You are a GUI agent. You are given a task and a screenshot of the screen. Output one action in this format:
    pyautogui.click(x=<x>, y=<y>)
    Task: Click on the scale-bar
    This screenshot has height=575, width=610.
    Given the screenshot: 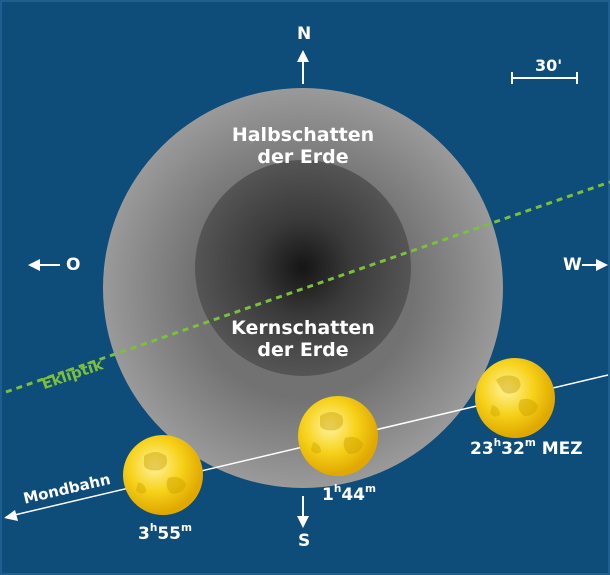 What is the action you would take?
    pyautogui.click(x=544, y=78)
    